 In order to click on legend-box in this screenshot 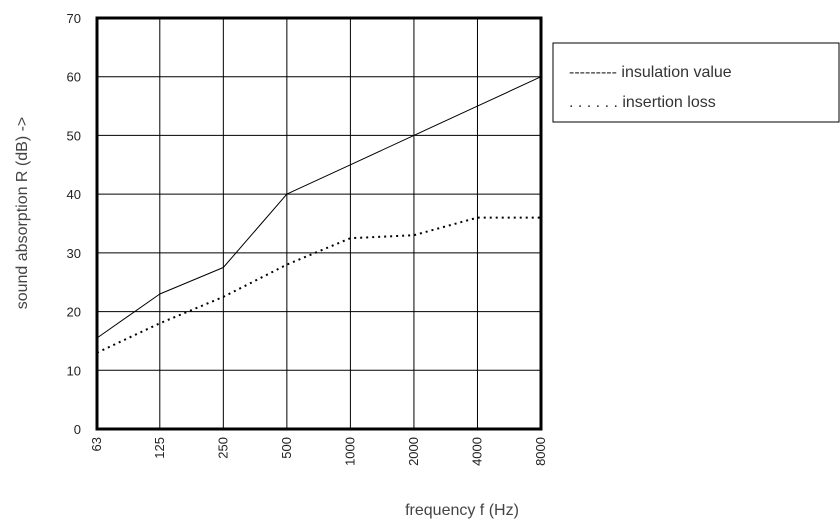, I will do `click(696, 82)`.